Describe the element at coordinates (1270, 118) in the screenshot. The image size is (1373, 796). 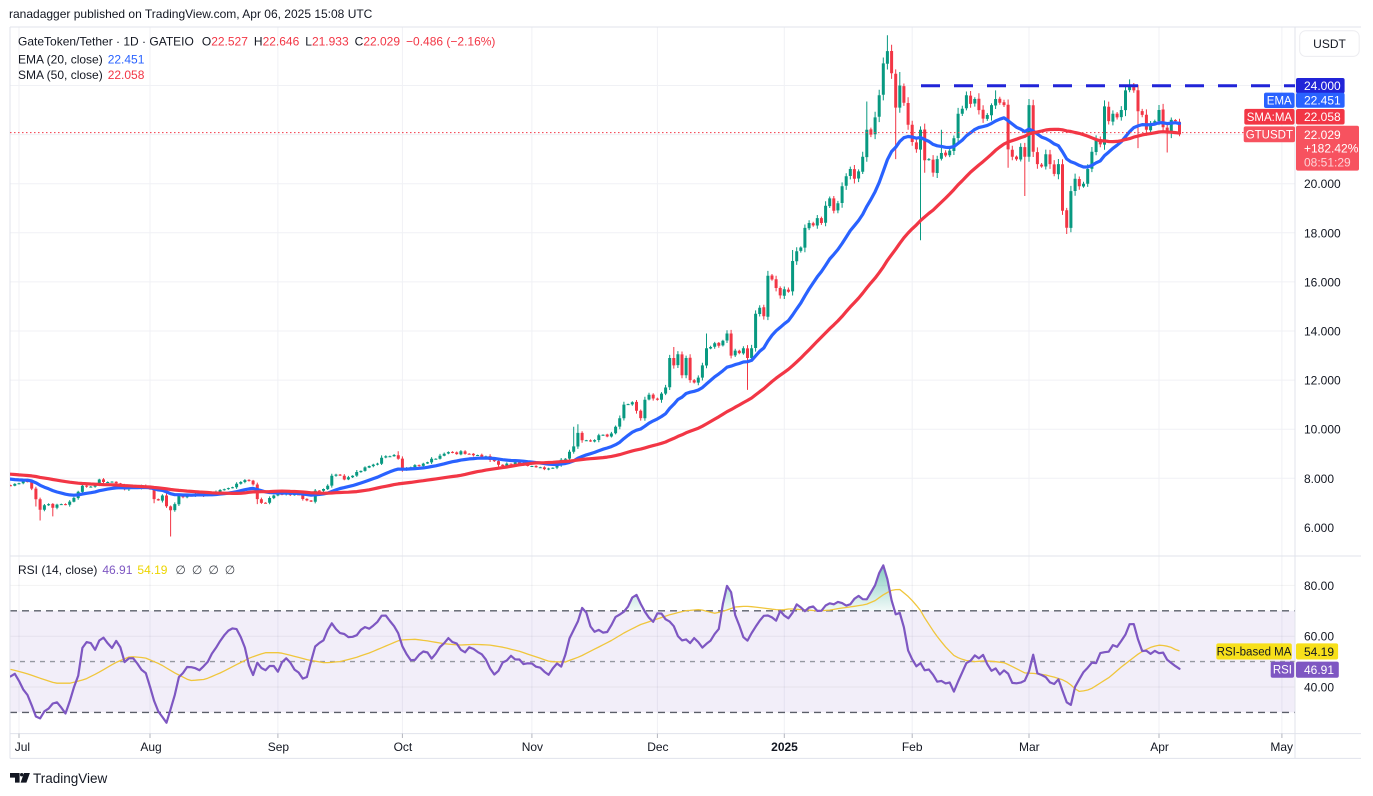
I see `svg-text: SMA:MA` at that location.